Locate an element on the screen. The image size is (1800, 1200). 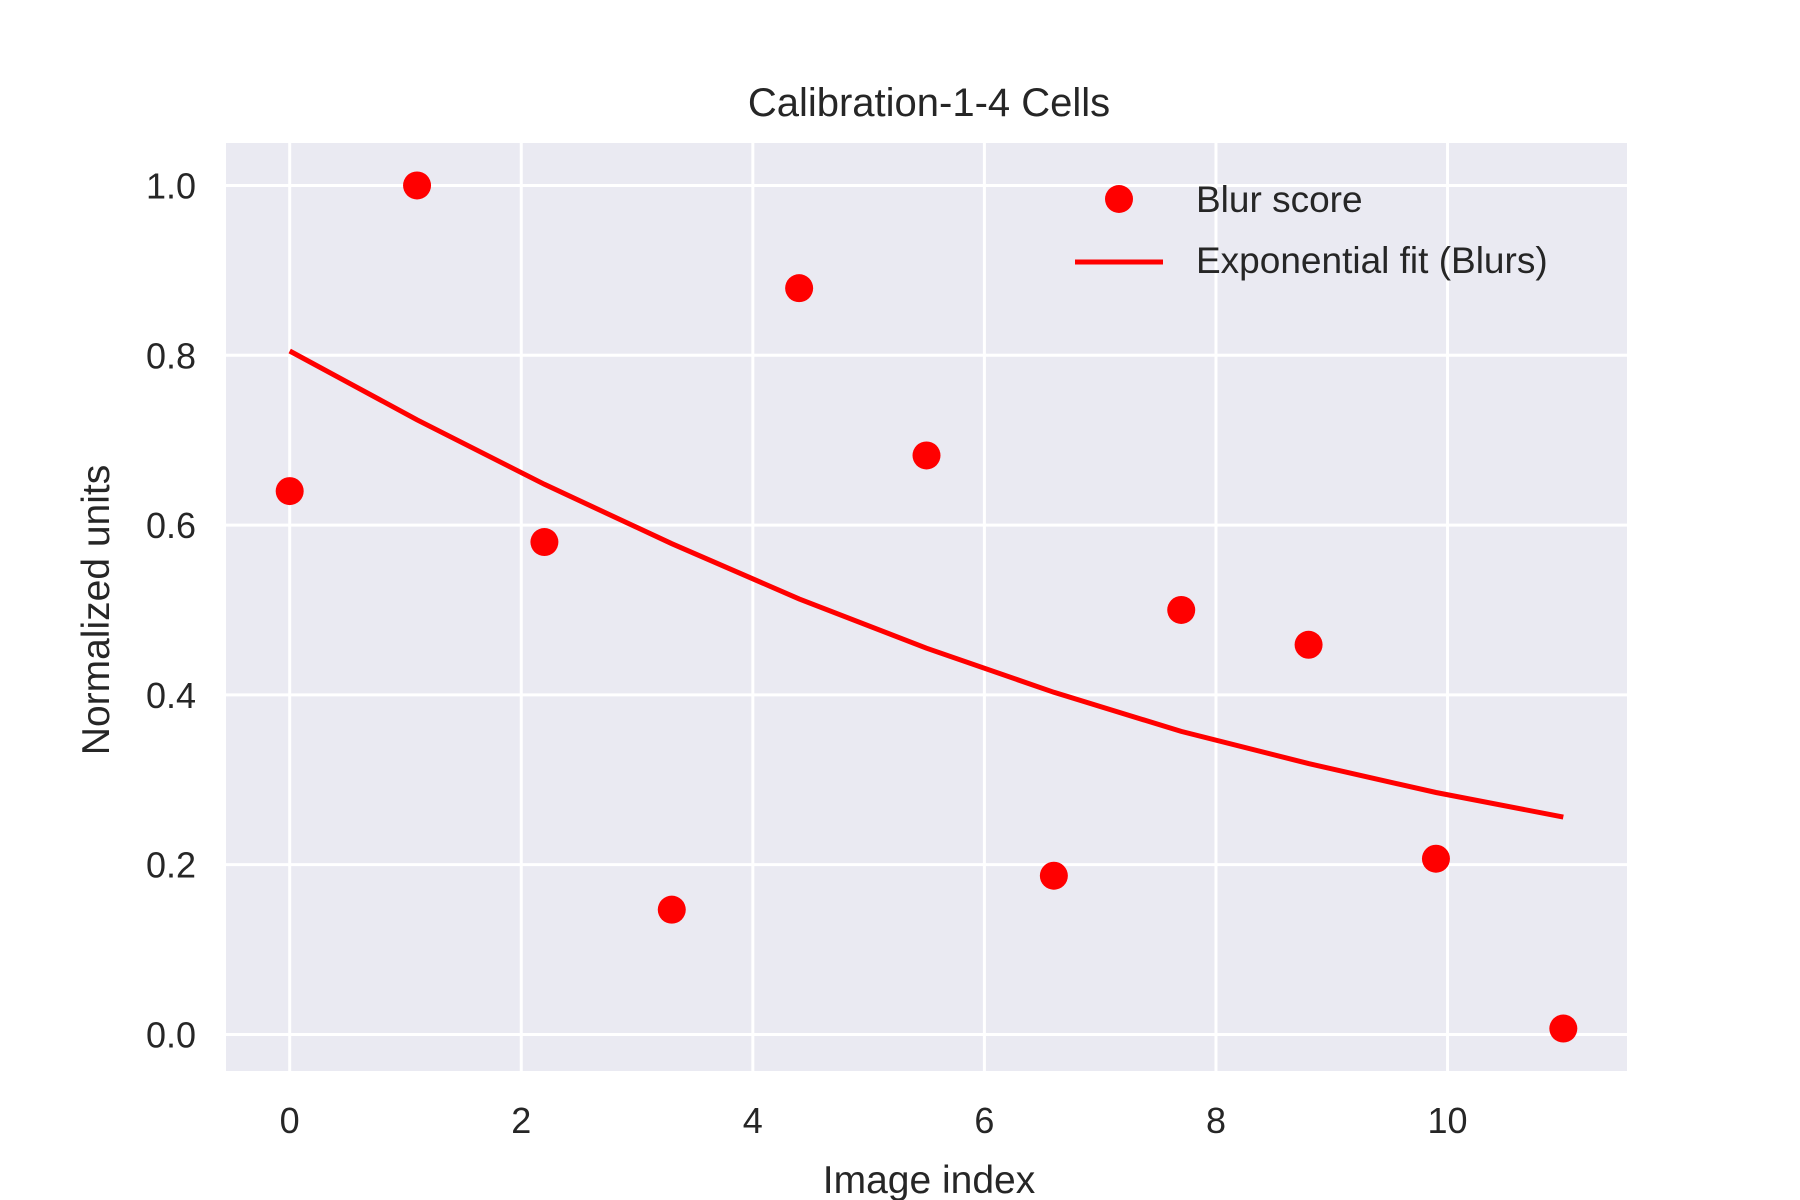
y-tick-label: 0.6 is located at coordinates (171, 525).